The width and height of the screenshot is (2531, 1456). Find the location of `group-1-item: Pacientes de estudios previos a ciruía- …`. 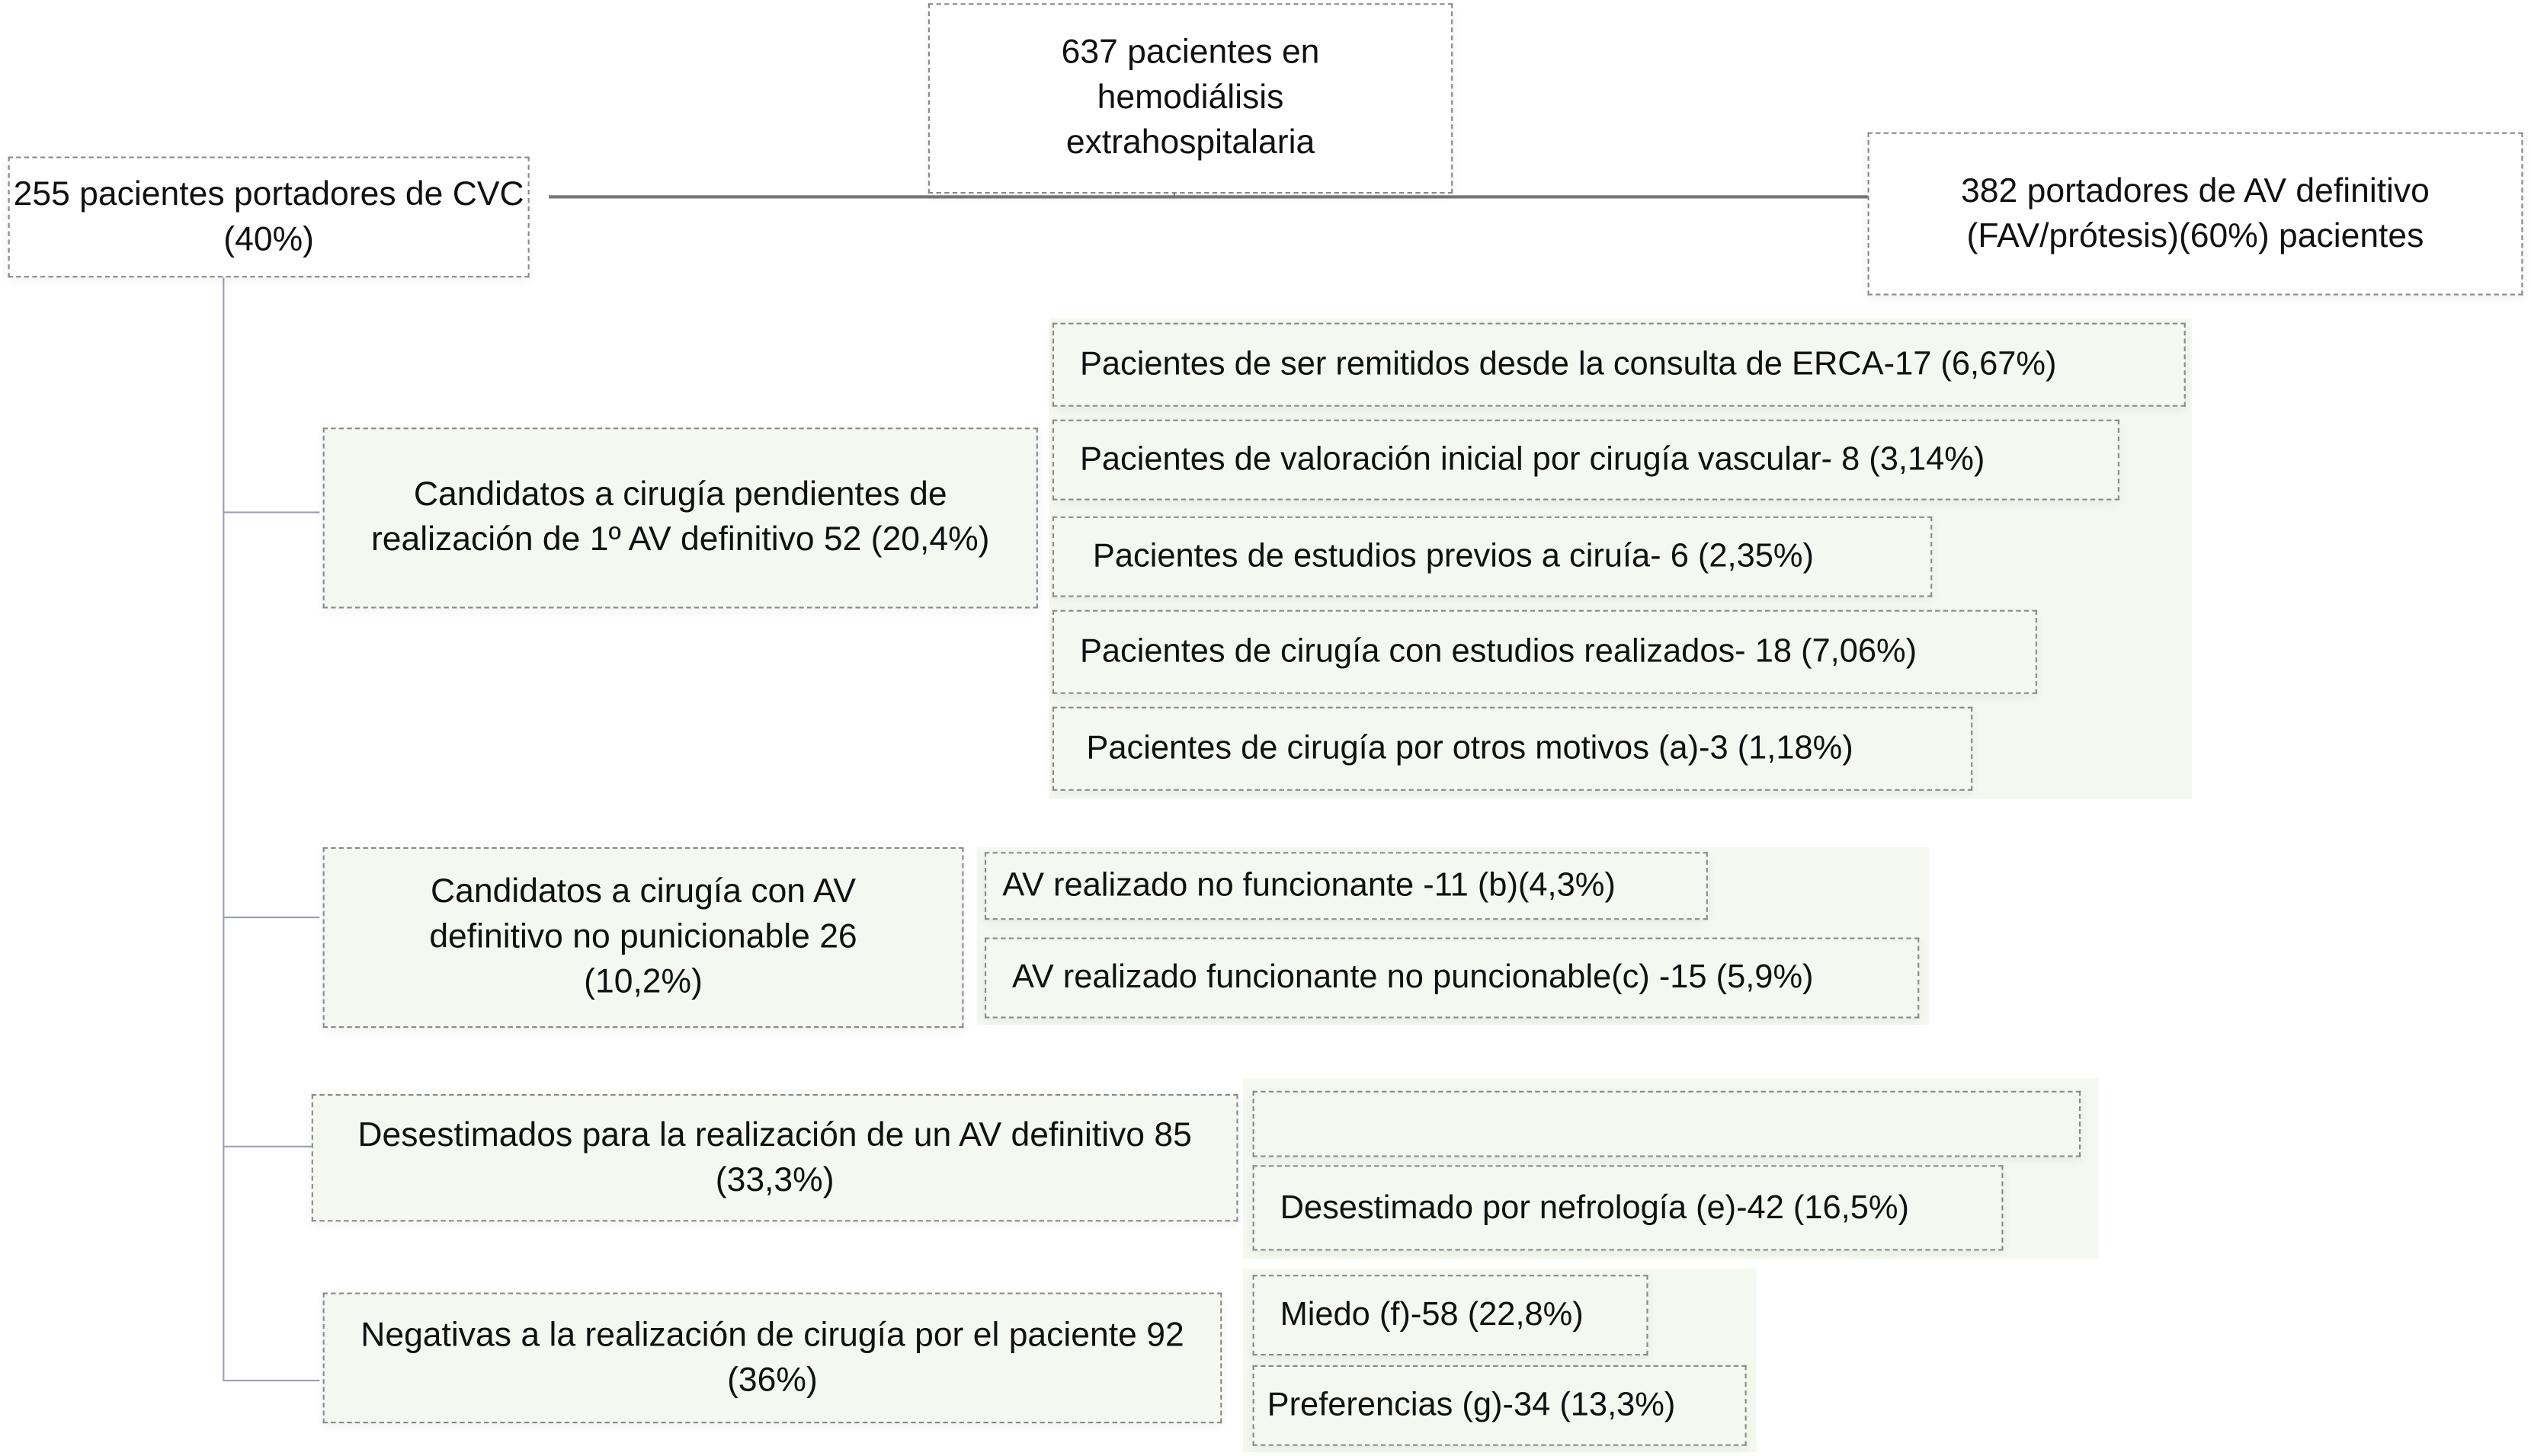

group-1-item: Pacientes de estudios previos a ciruía- … is located at coordinates (1493, 556).